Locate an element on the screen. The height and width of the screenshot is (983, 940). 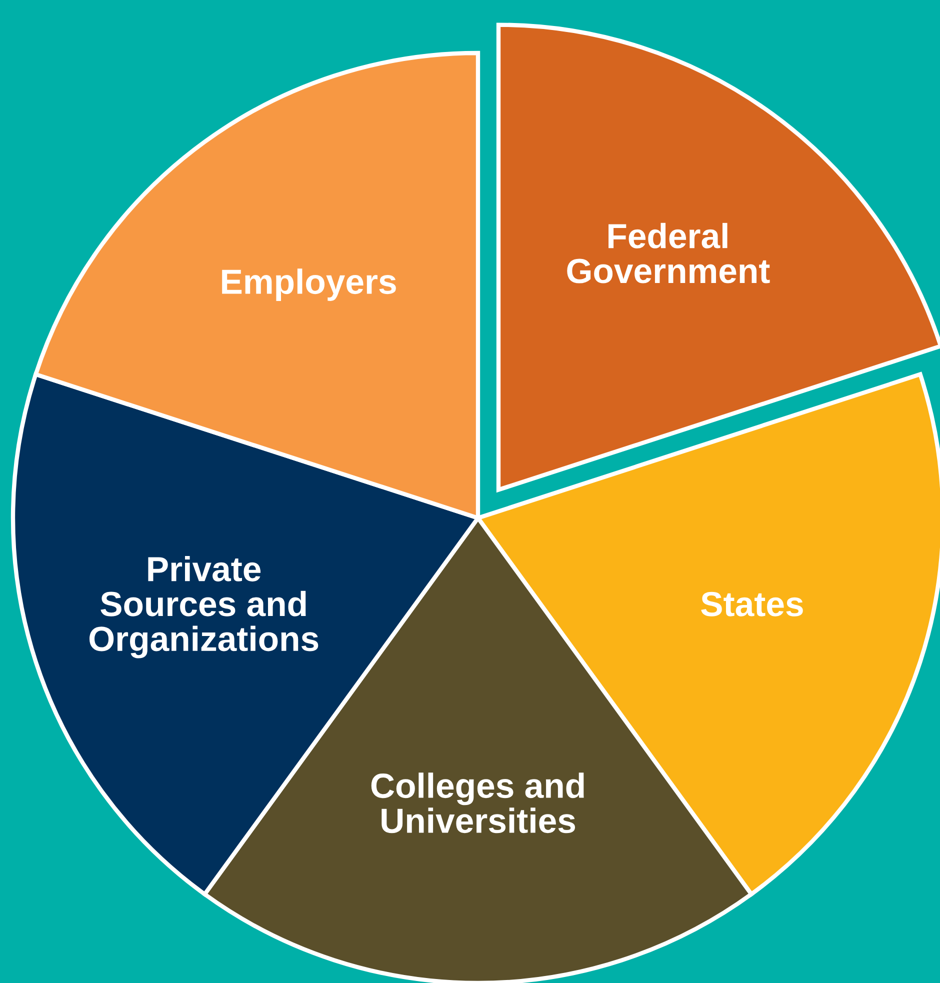
slice-label: Colleges and Universities is located at coordinates (477, 803).